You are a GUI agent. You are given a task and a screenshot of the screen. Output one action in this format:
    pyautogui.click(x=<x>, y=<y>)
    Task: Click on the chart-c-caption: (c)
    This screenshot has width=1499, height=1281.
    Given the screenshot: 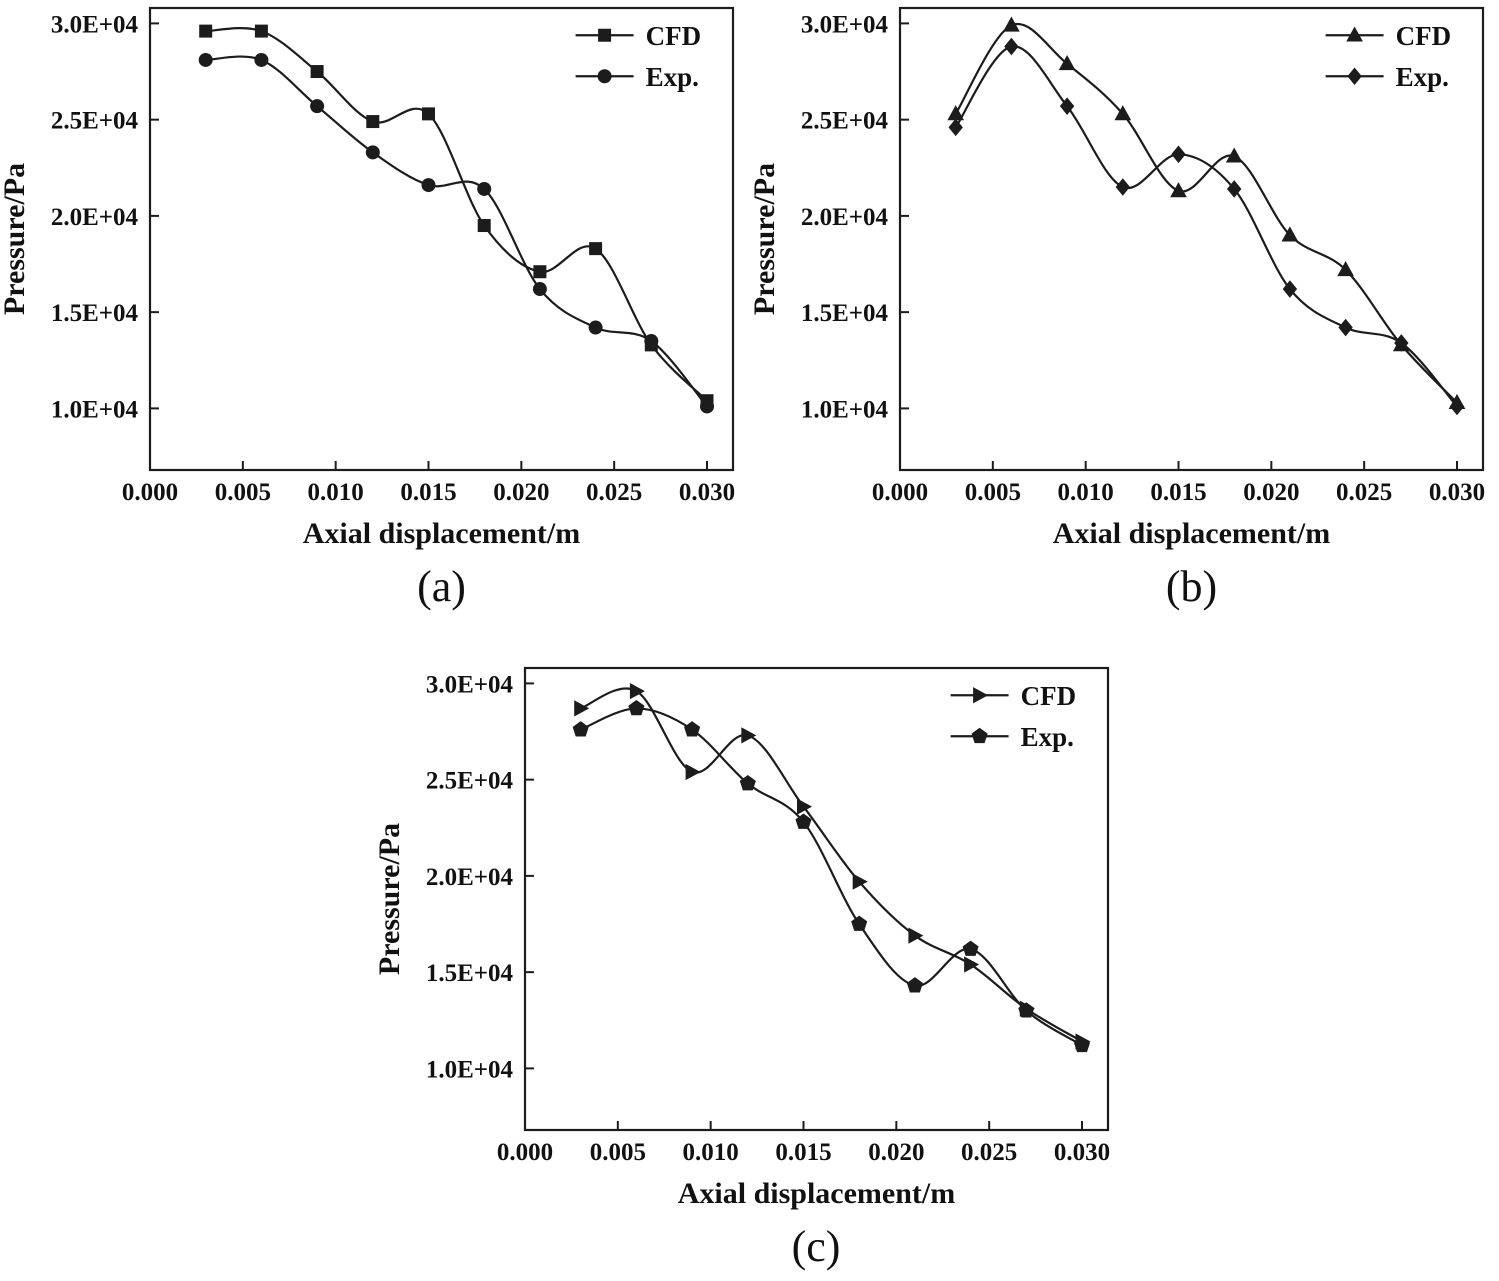 What is the action you would take?
    pyautogui.click(x=816, y=1246)
    